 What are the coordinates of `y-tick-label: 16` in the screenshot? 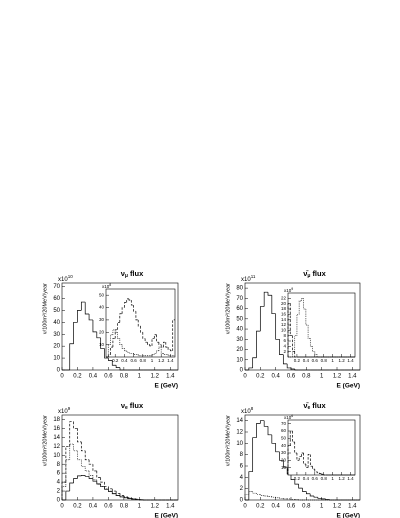 It's located at (284, 314).